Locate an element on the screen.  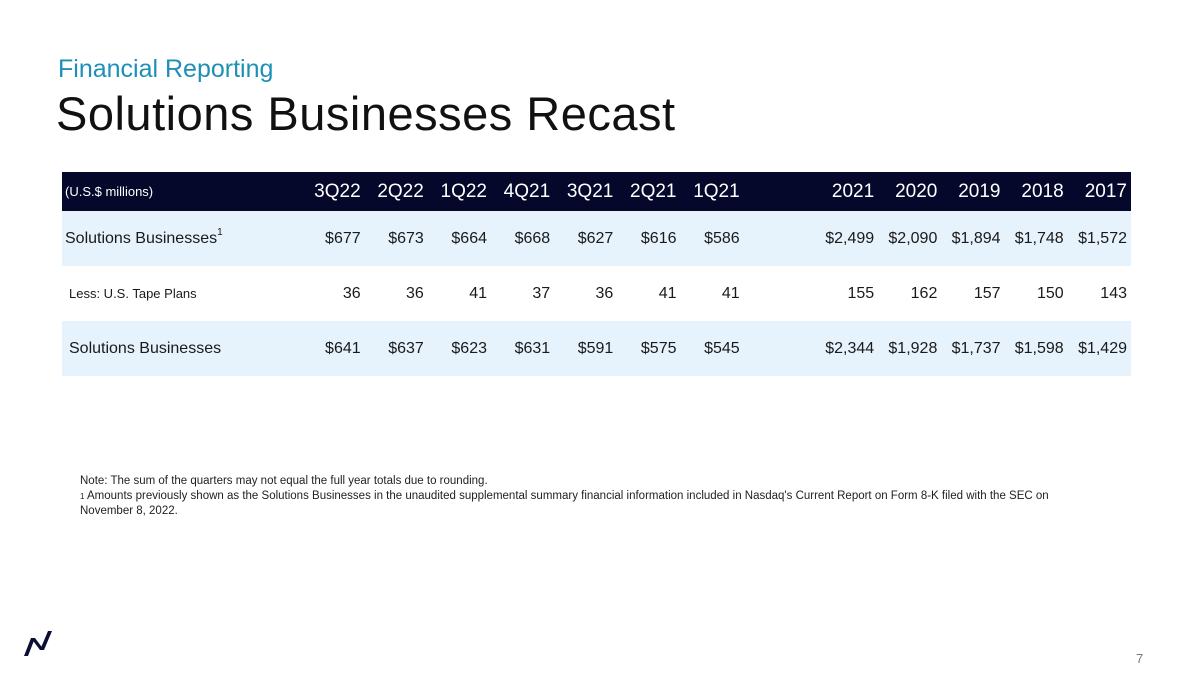
table-cell: $2,344 is located at coordinates (850, 348).